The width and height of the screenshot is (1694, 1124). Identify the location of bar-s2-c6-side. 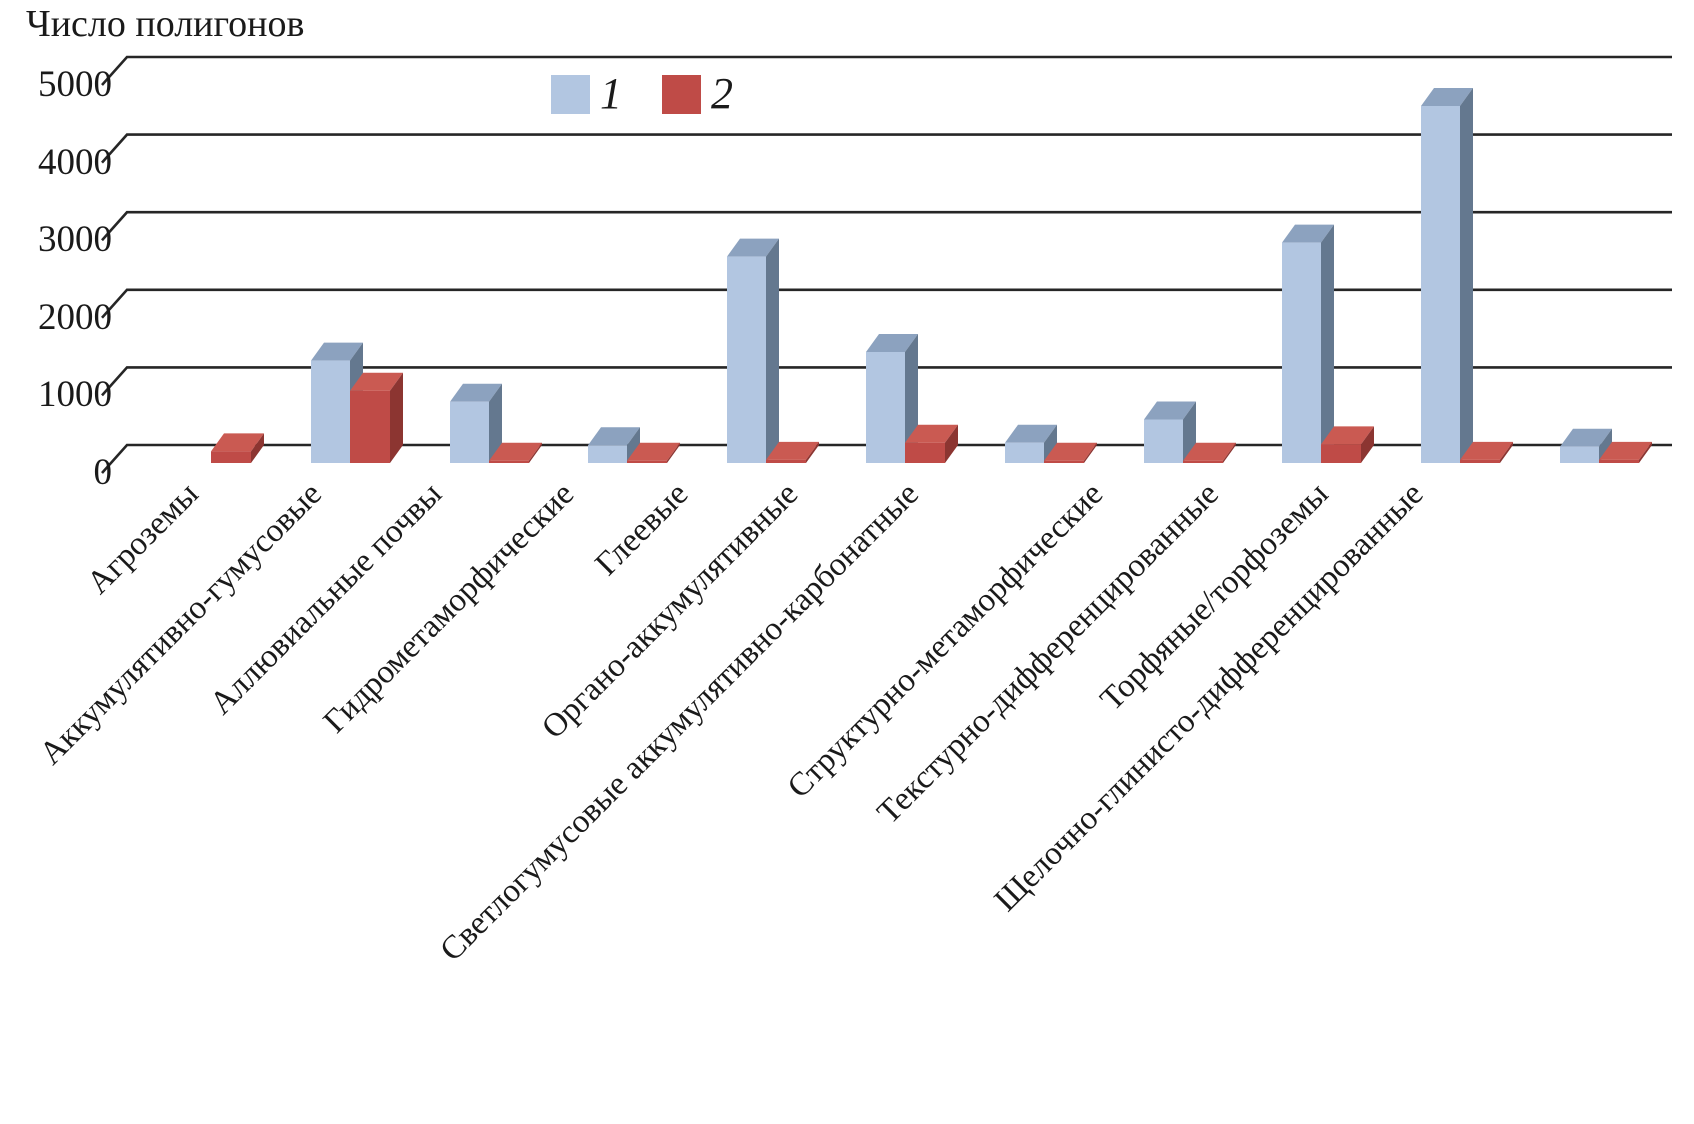
(1090, 452).